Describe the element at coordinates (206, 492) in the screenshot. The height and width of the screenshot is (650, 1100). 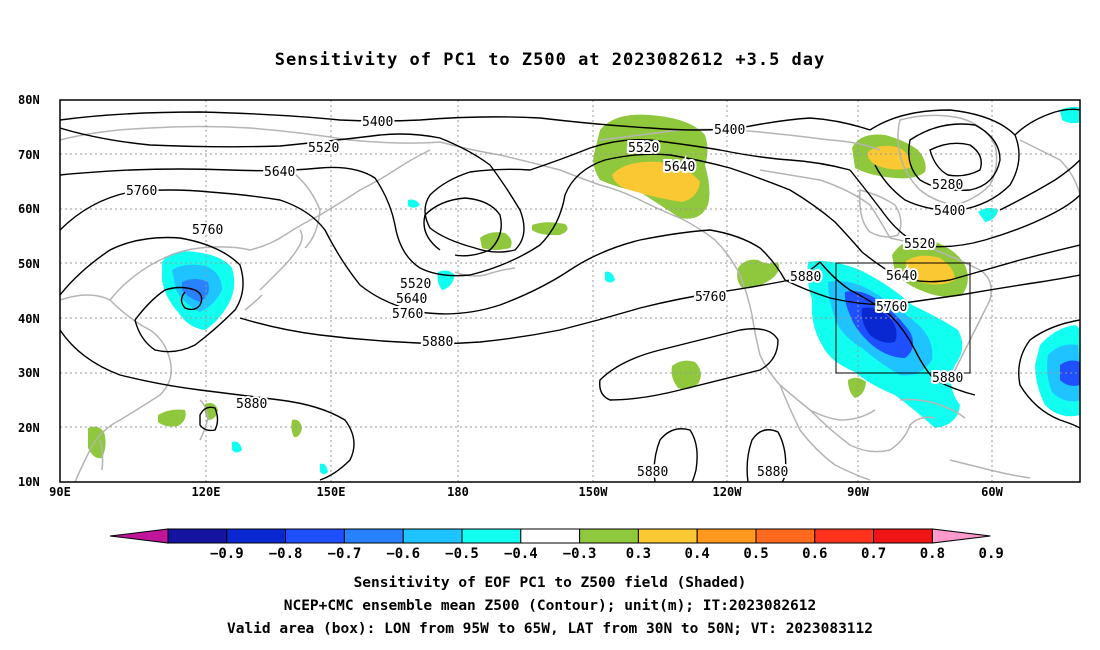
I see `lon-label: 120E` at that location.